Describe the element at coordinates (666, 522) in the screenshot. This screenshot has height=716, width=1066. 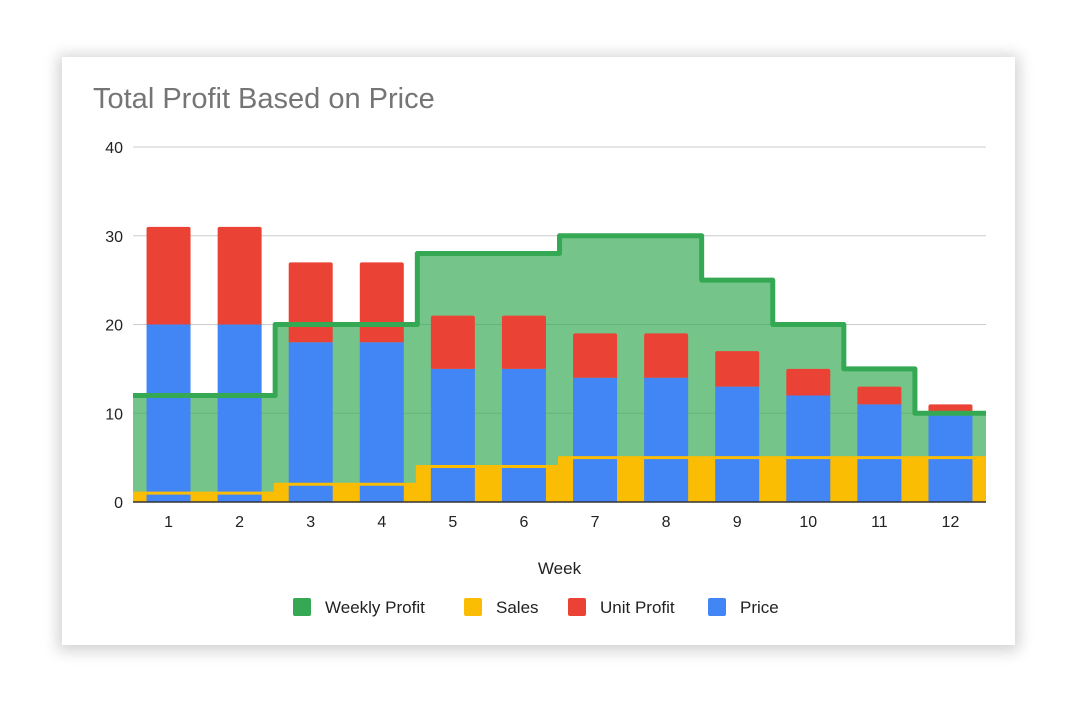
I see `x-tick-label: 8` at that location.